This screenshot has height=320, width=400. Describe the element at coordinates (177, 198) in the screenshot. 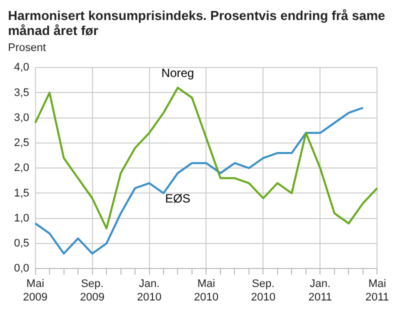

I see `series-label: EØS` at that location.